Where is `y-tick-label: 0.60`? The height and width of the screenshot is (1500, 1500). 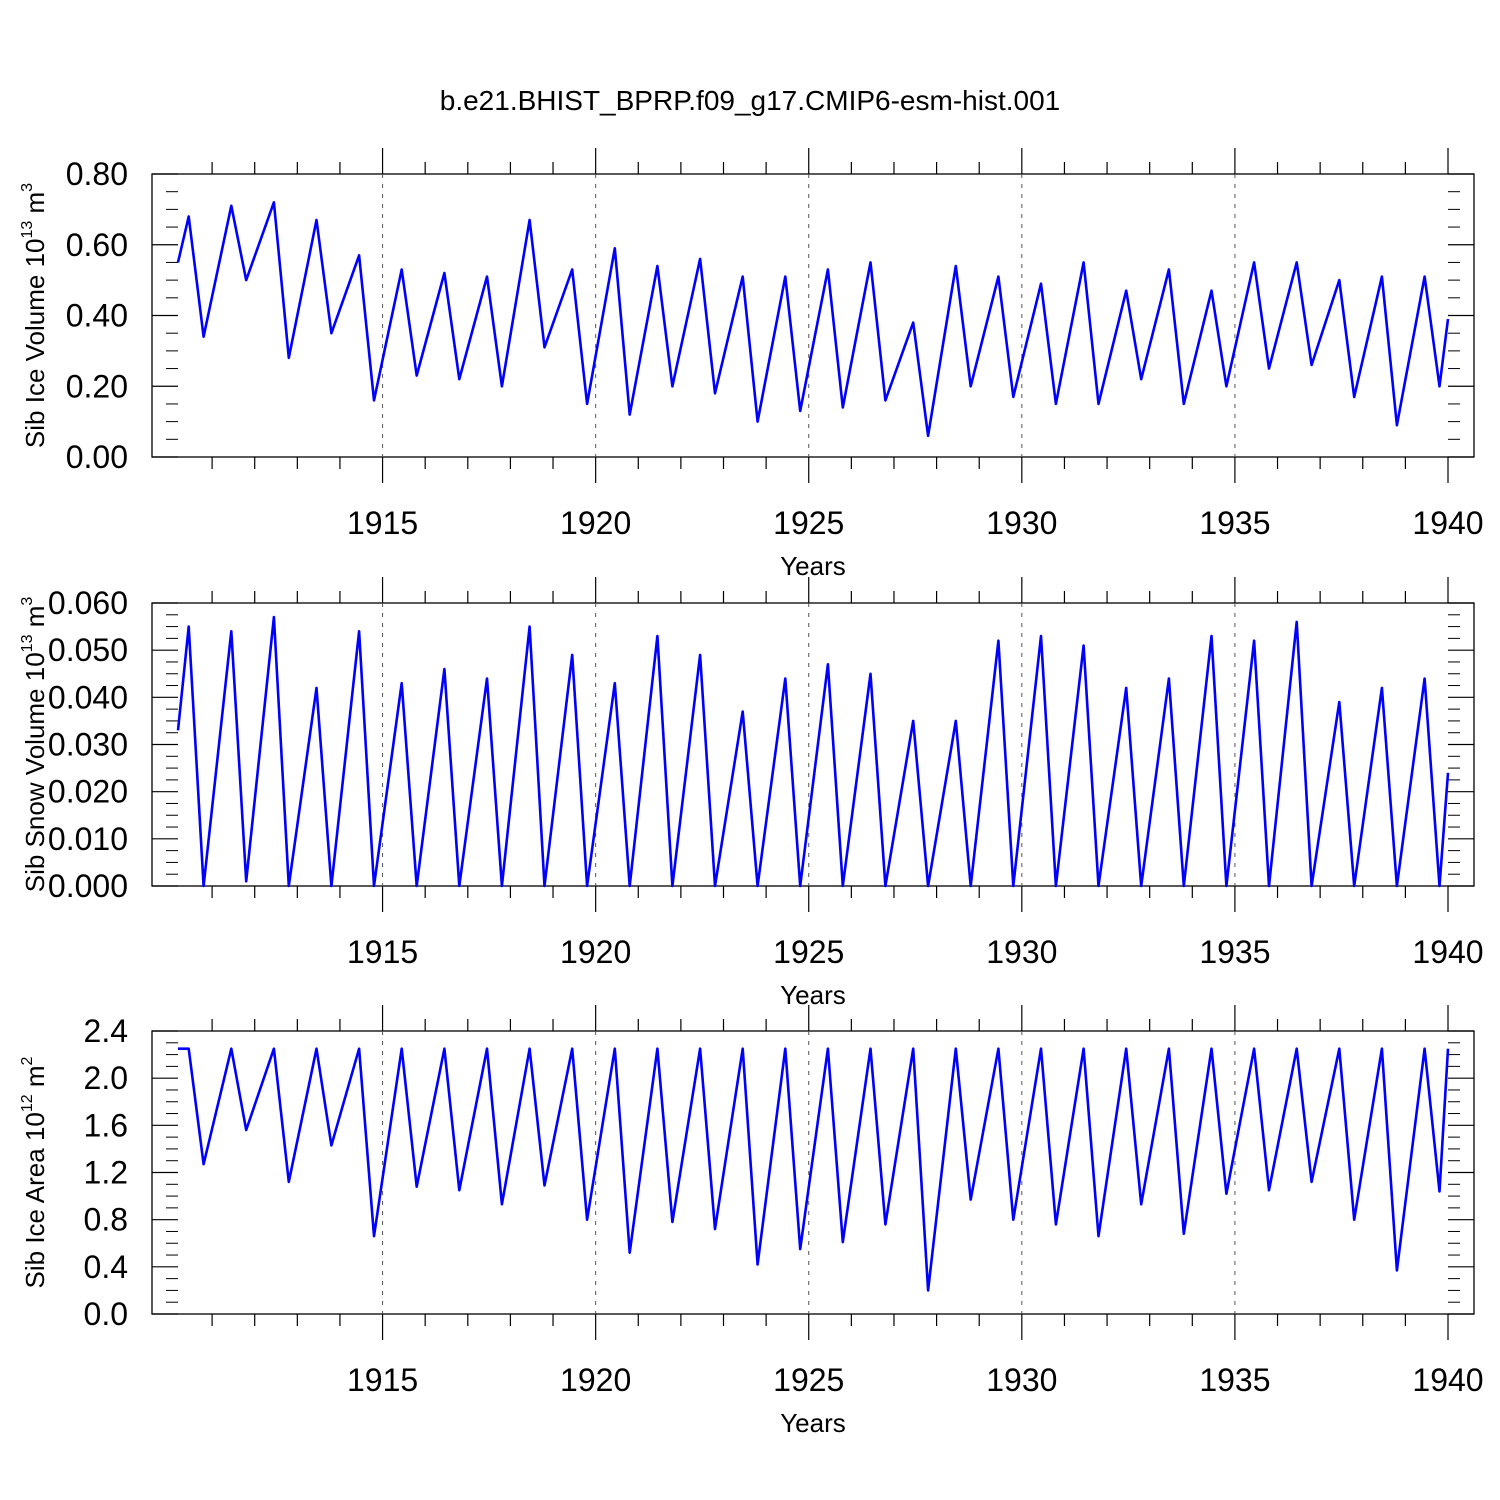 y-tick-label: 0.60 is located at coordinates (97, 245).